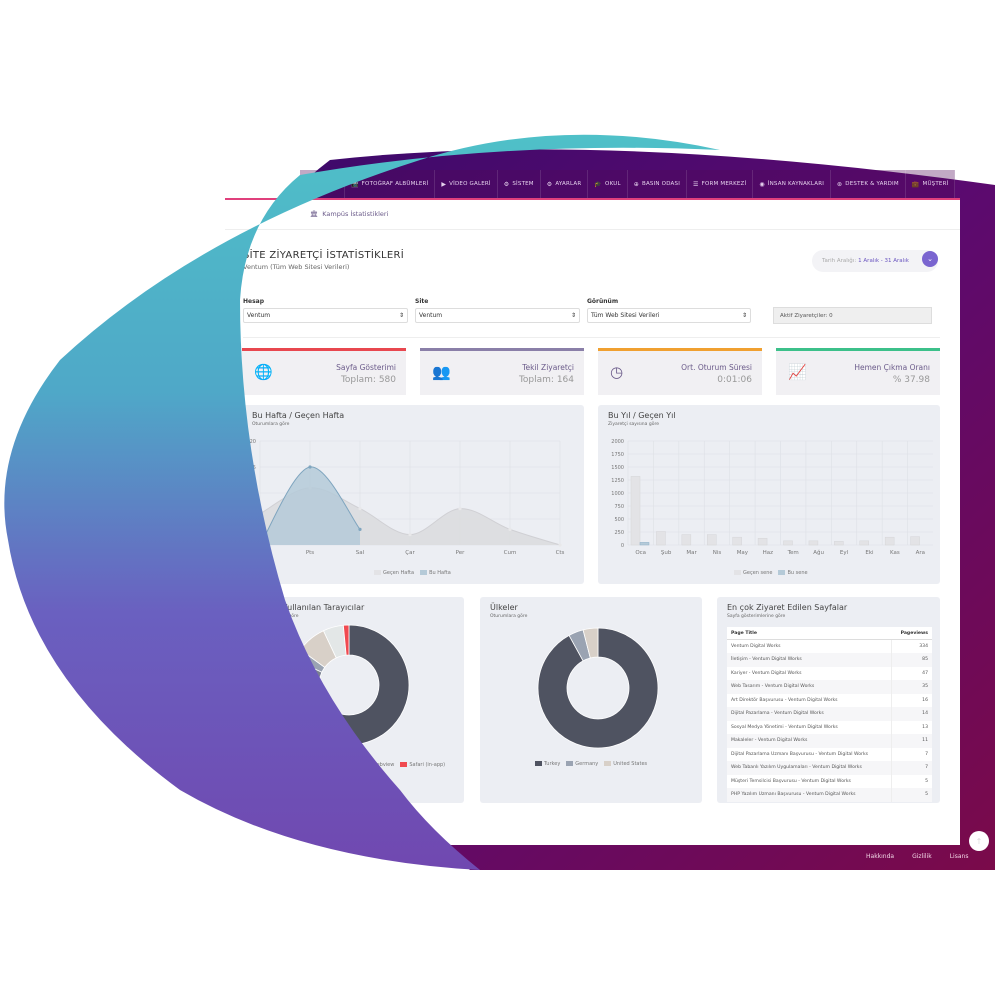 Image resolution: width=1000 pixels, height=1000 pixels. Describe the element at coordinates (669, 315) in the screenshot. I see `view-select: Tüm Web Sitesi Verileri ⇕` at that location.